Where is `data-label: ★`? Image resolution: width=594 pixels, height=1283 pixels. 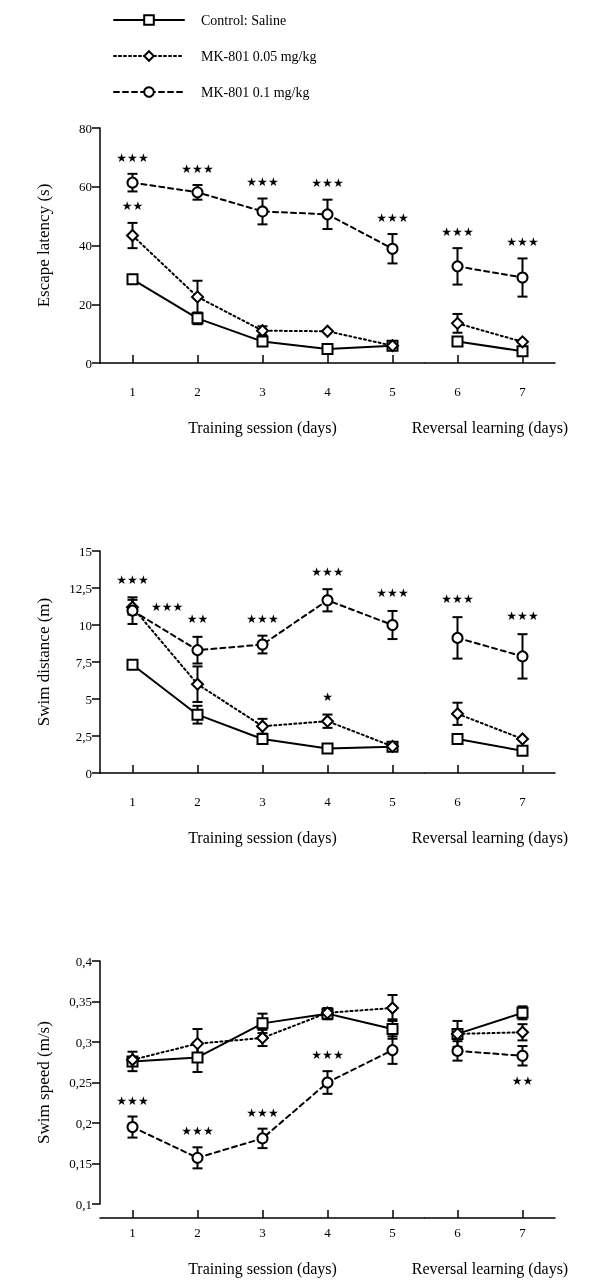
data-label: ★ is located at coordinates (327, 697).